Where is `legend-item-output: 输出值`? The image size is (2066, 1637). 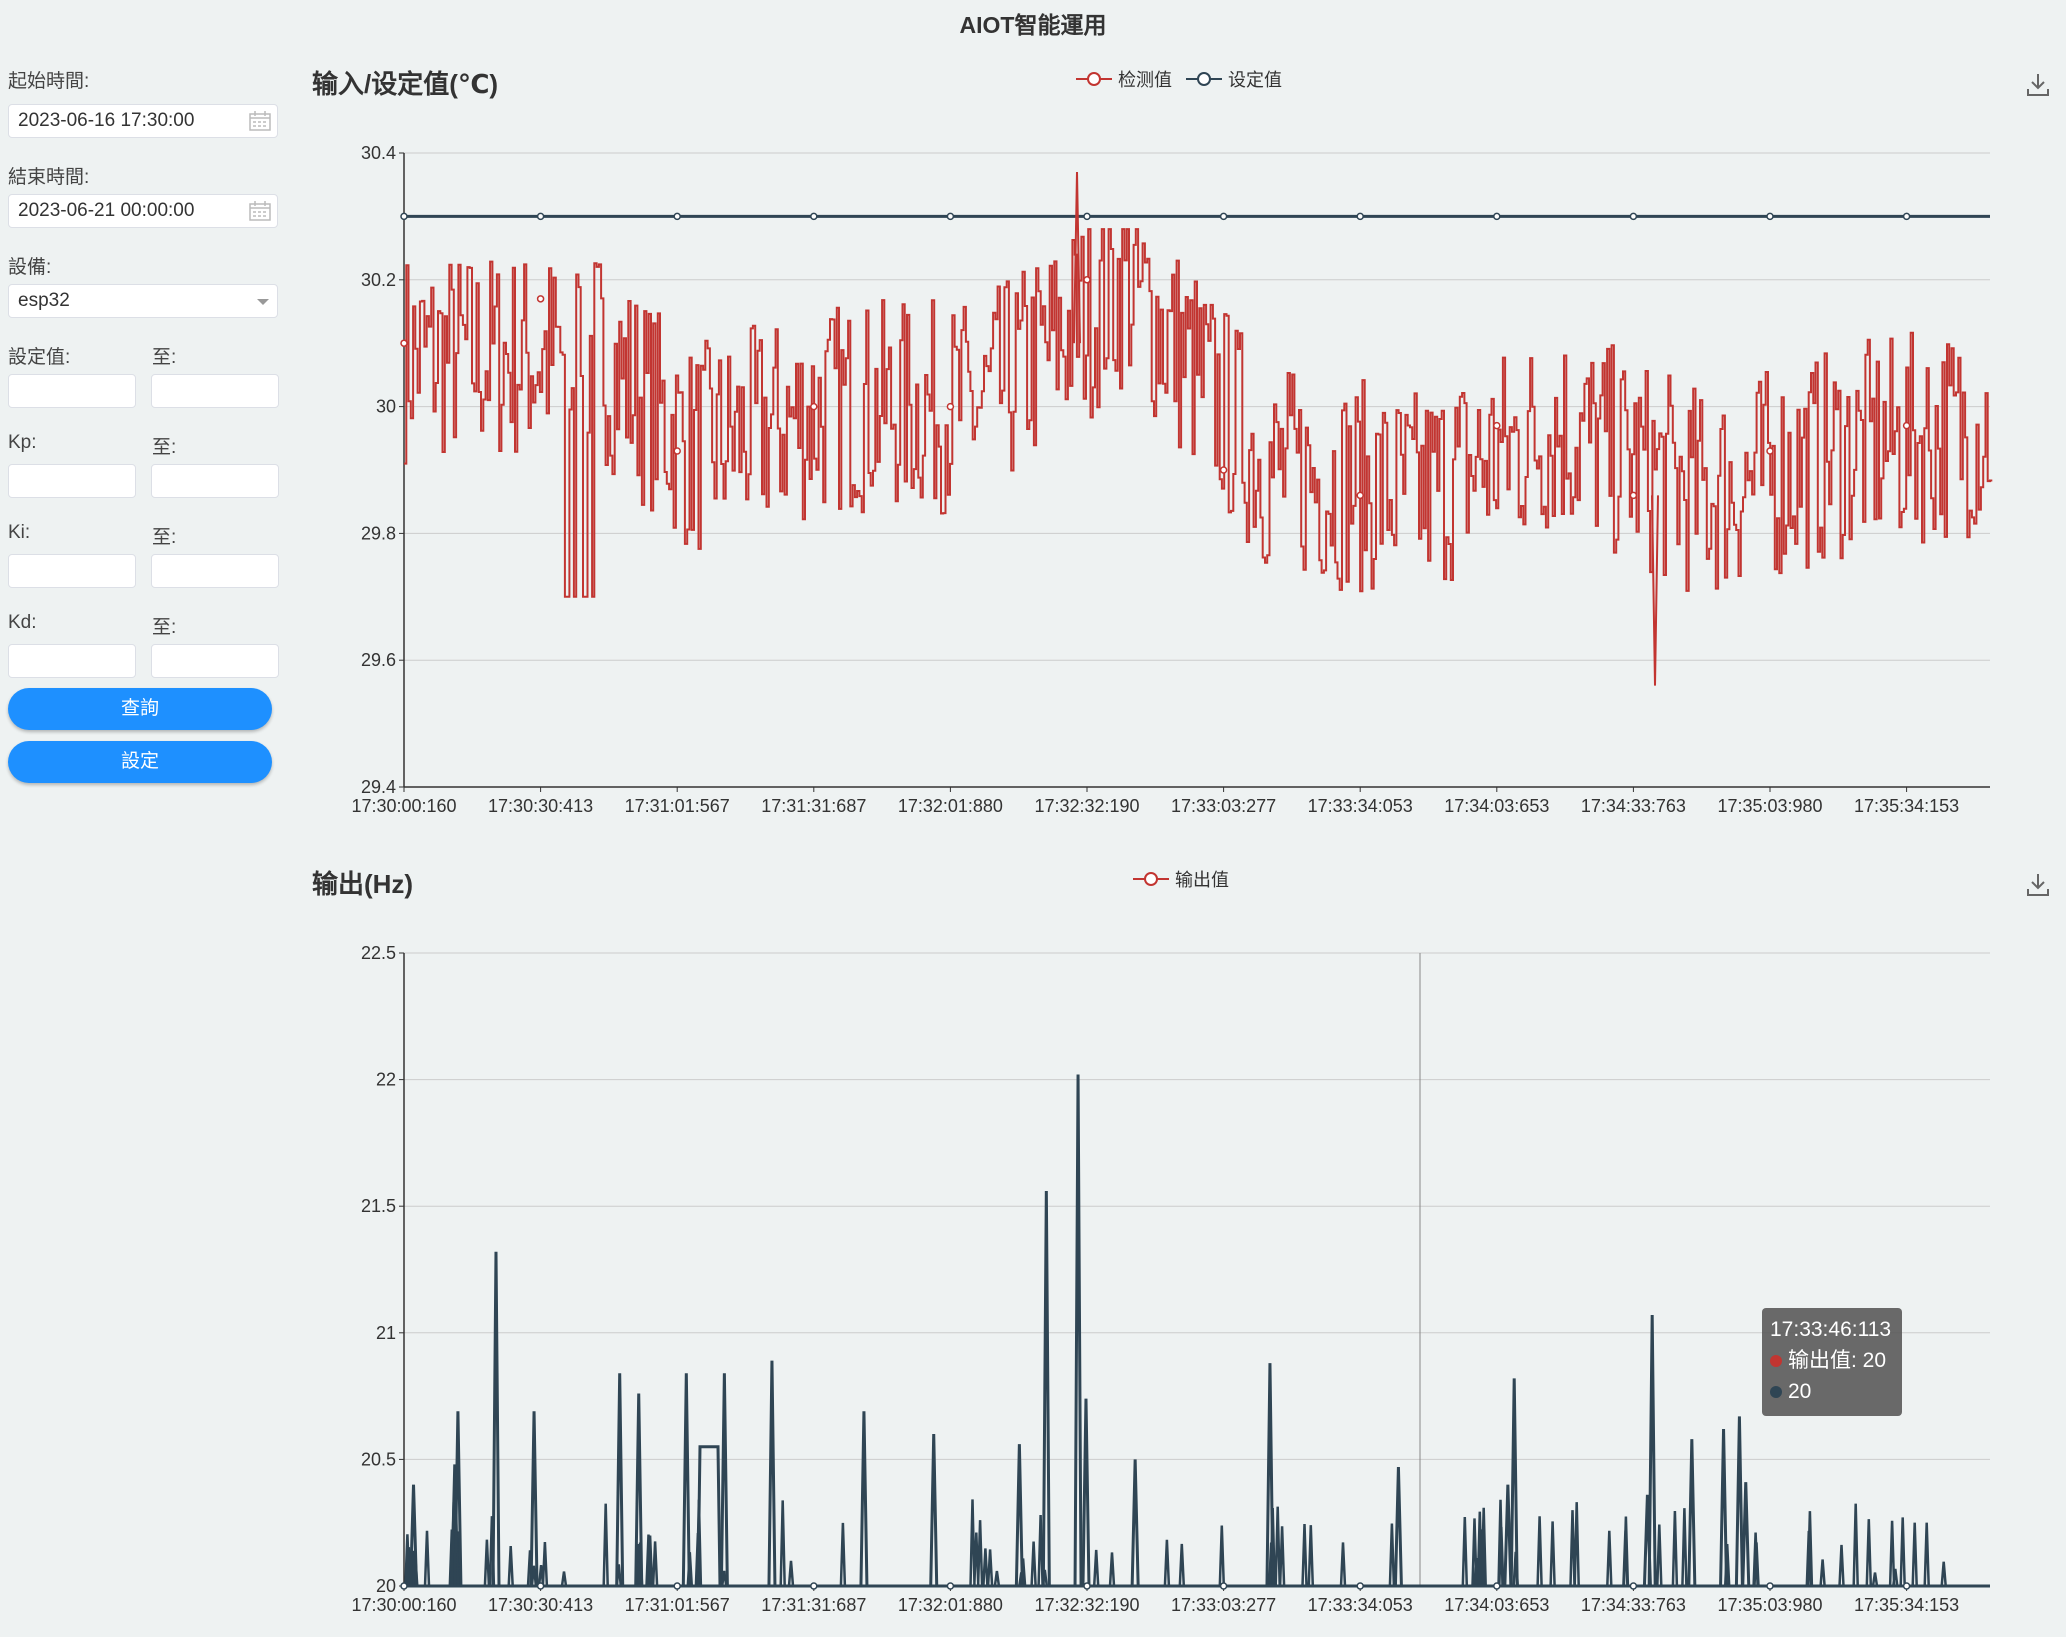 legend-item-output: 输出值 is located at coordinates (1181, 879).